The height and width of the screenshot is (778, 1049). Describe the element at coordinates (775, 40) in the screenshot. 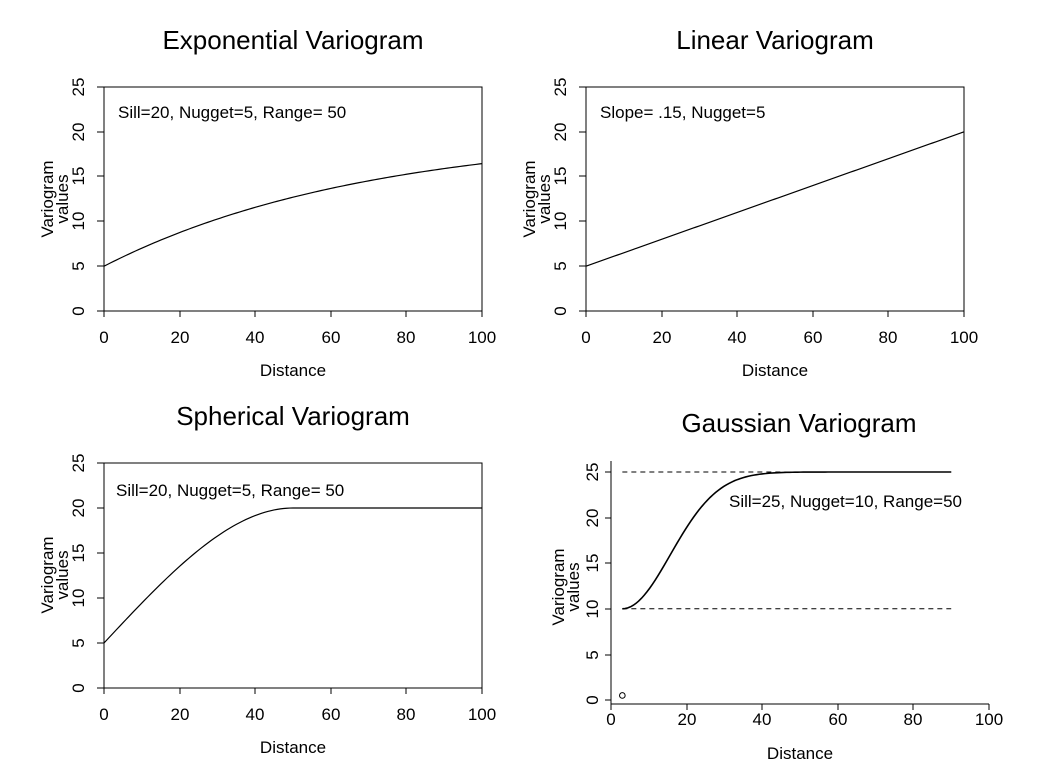

I see `chart-title: Linear Variogram` at that location.